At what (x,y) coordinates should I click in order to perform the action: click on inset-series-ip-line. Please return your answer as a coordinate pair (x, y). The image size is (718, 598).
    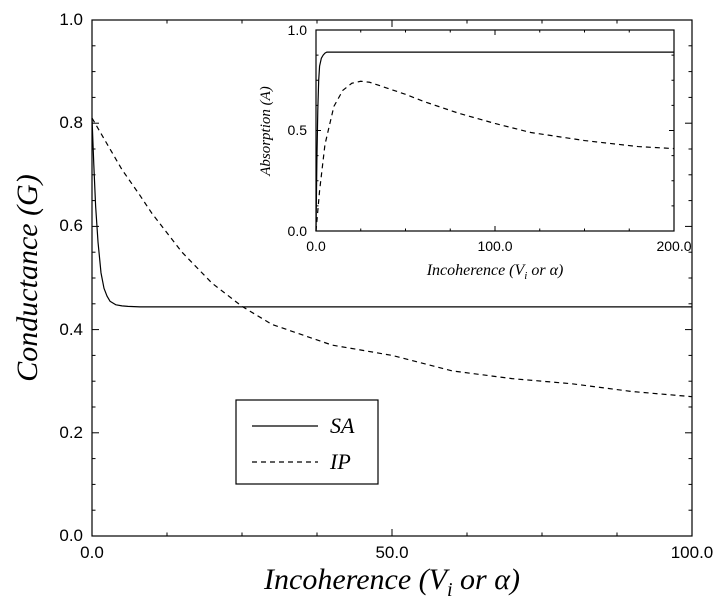
    Looking at the image, I should click on (495, 156).